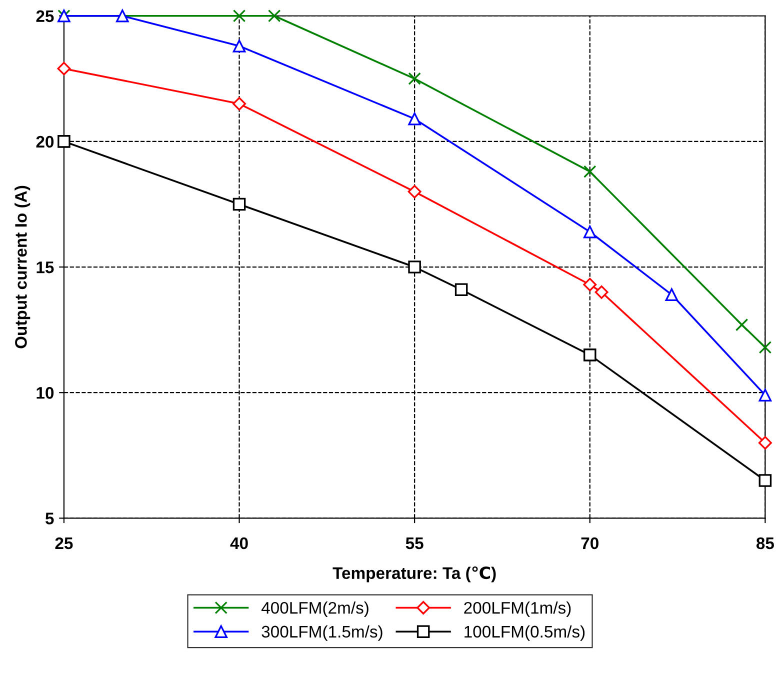  Describe the element at coordinates (314, 610) in the screenshot. I see `legend-label: 400LFM(2m/s)` at that location.